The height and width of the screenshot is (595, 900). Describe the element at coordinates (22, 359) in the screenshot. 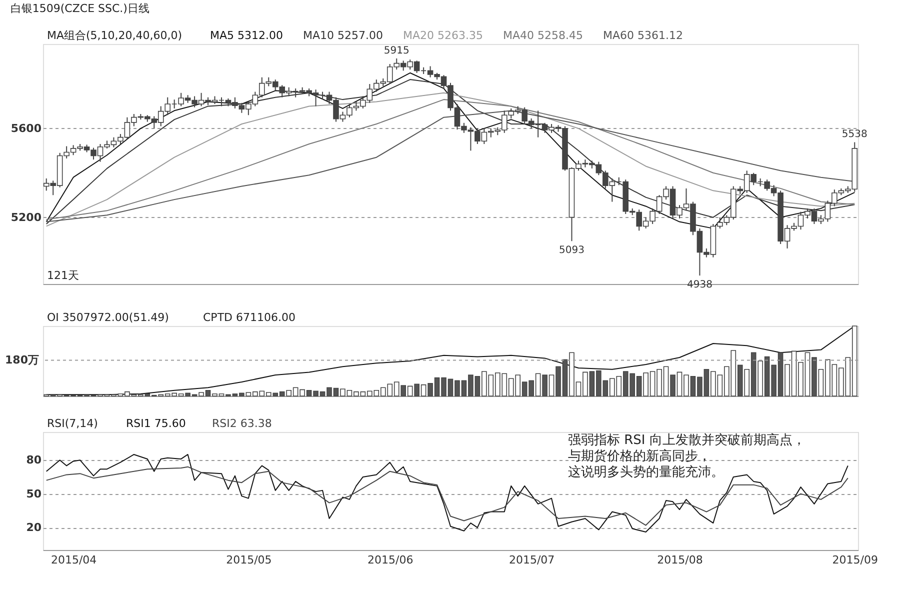

I see `ref-line-label: 180万` at that location.